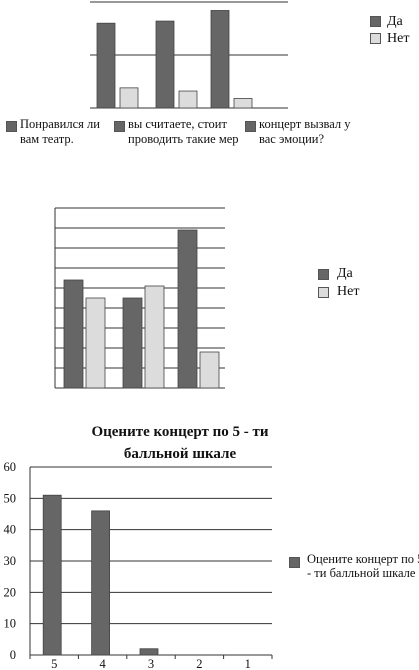 The height and width of the screenshot is (670, 419). I want to click on y-tick-label: 60, so click(10, 467).